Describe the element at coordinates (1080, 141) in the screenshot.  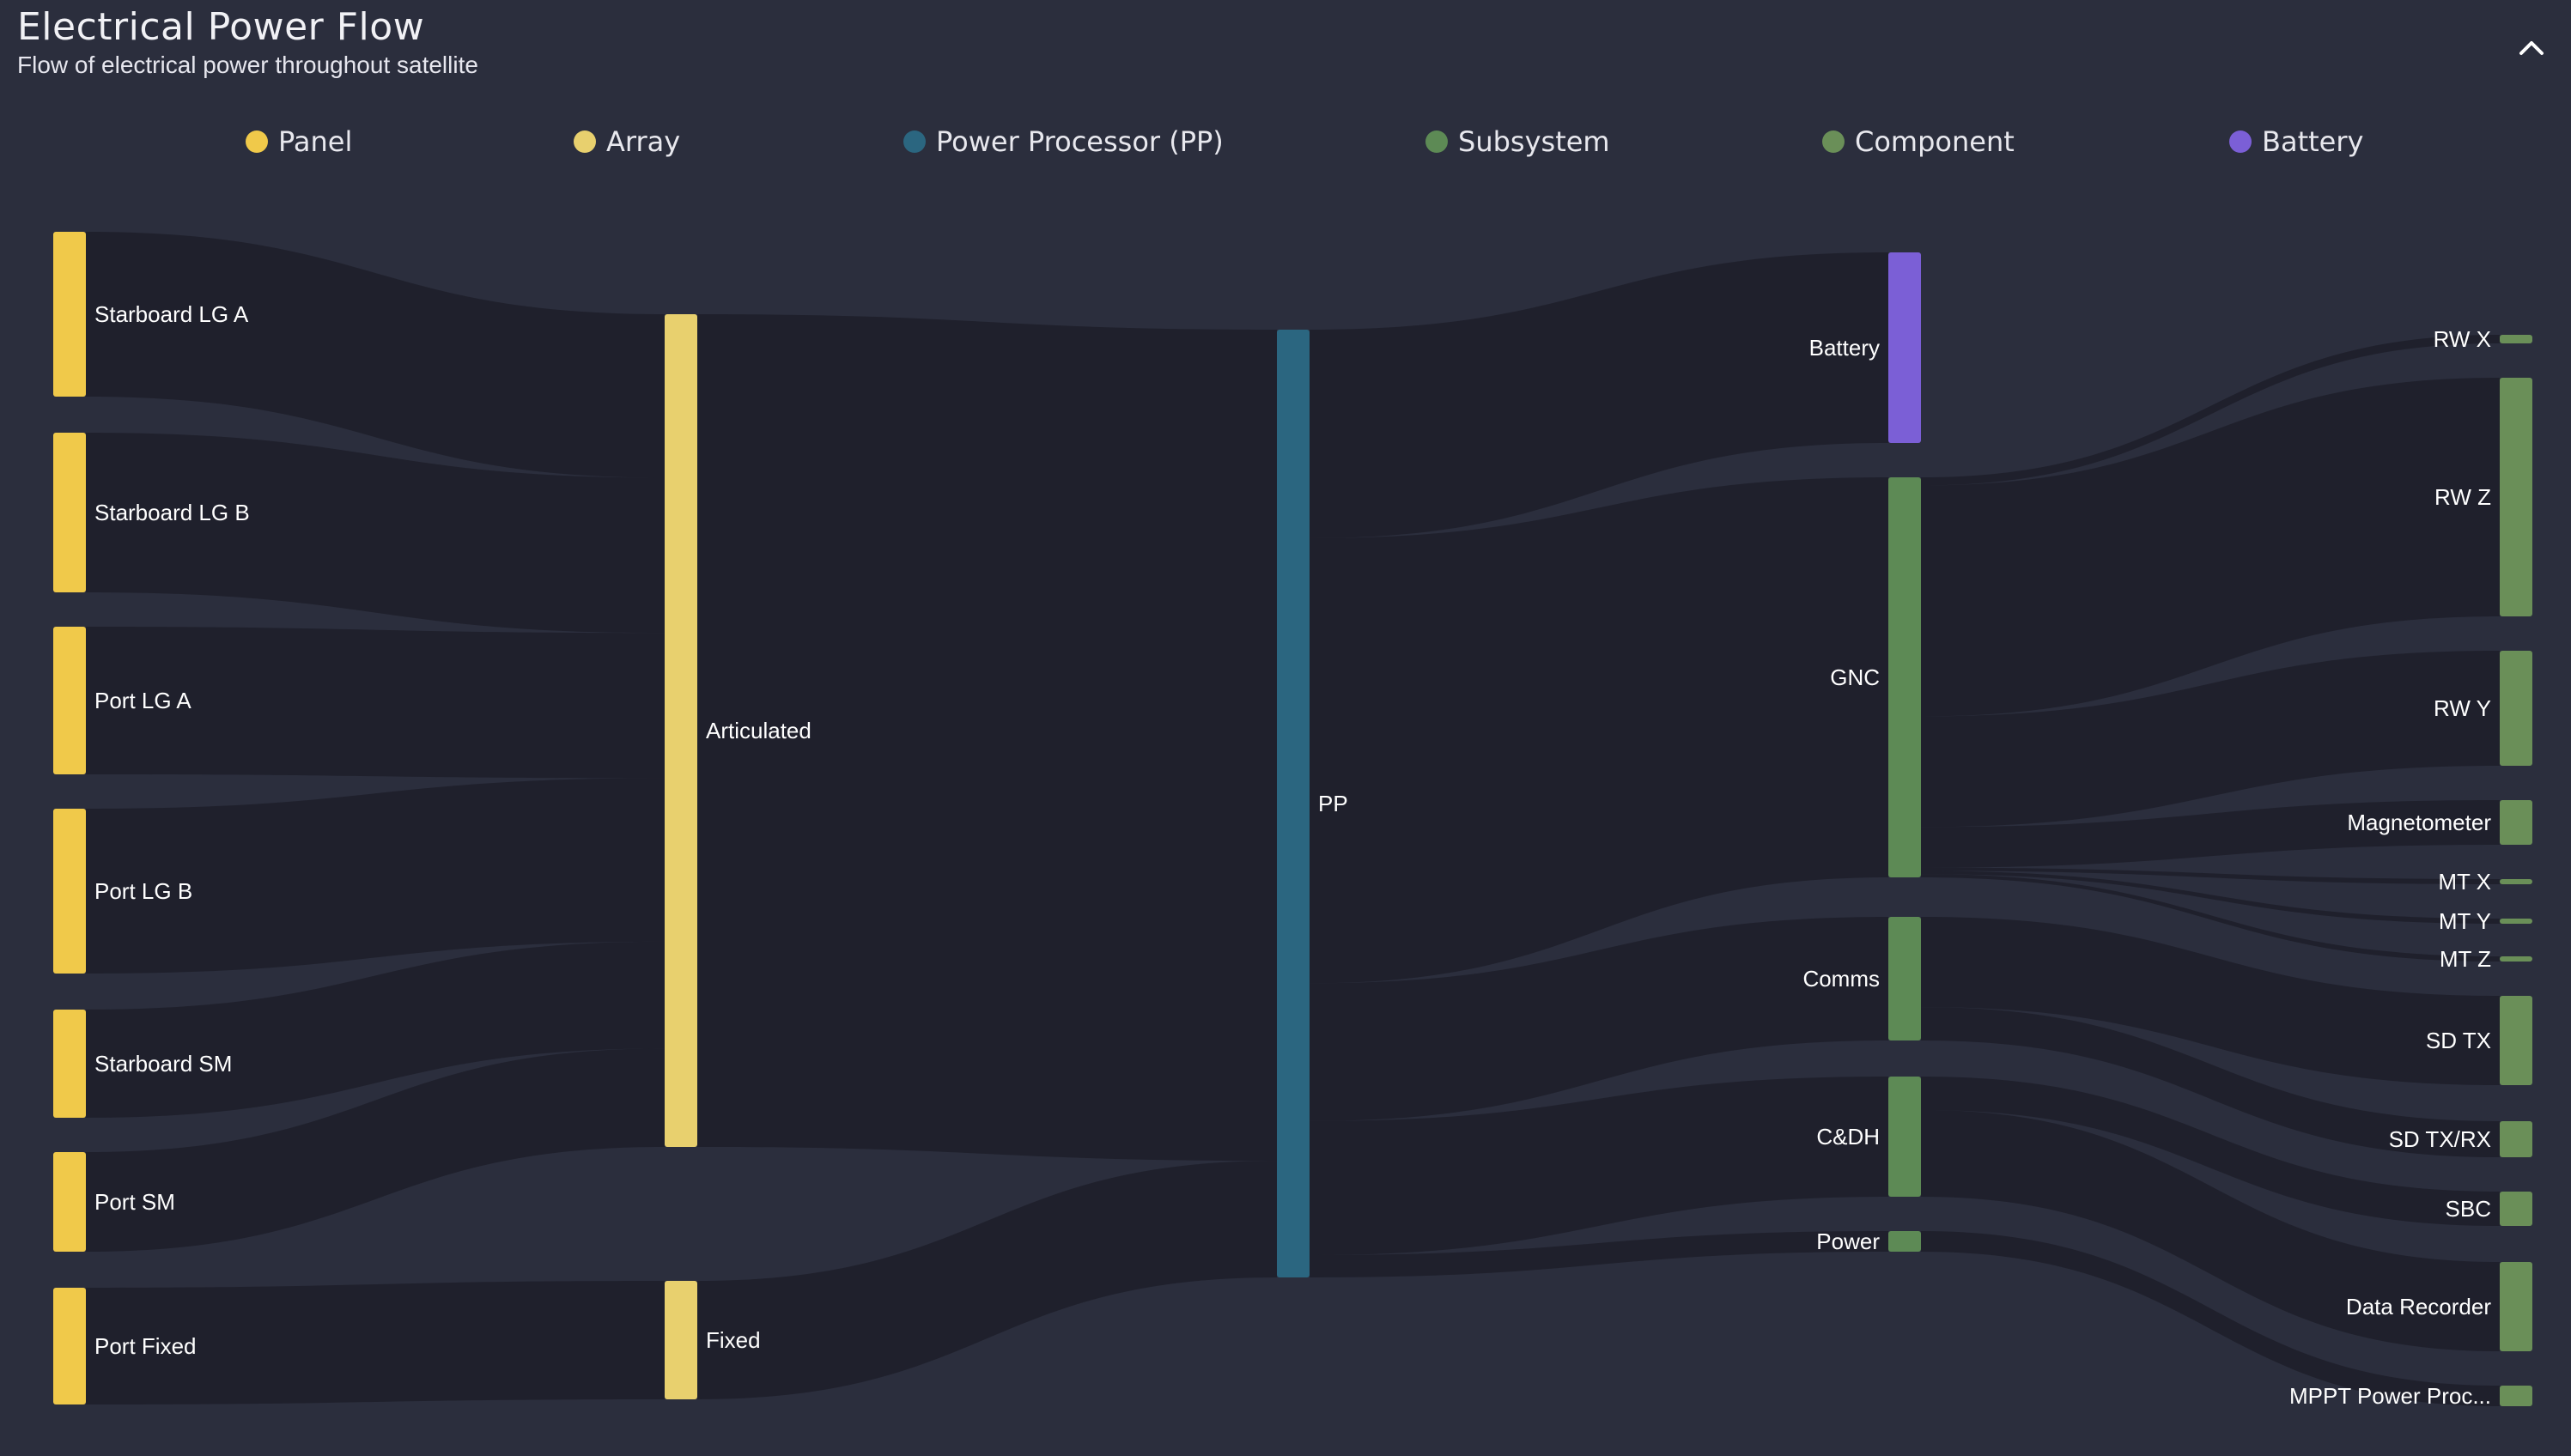
I see `legend-label: Power Processor (PP)` at that location.